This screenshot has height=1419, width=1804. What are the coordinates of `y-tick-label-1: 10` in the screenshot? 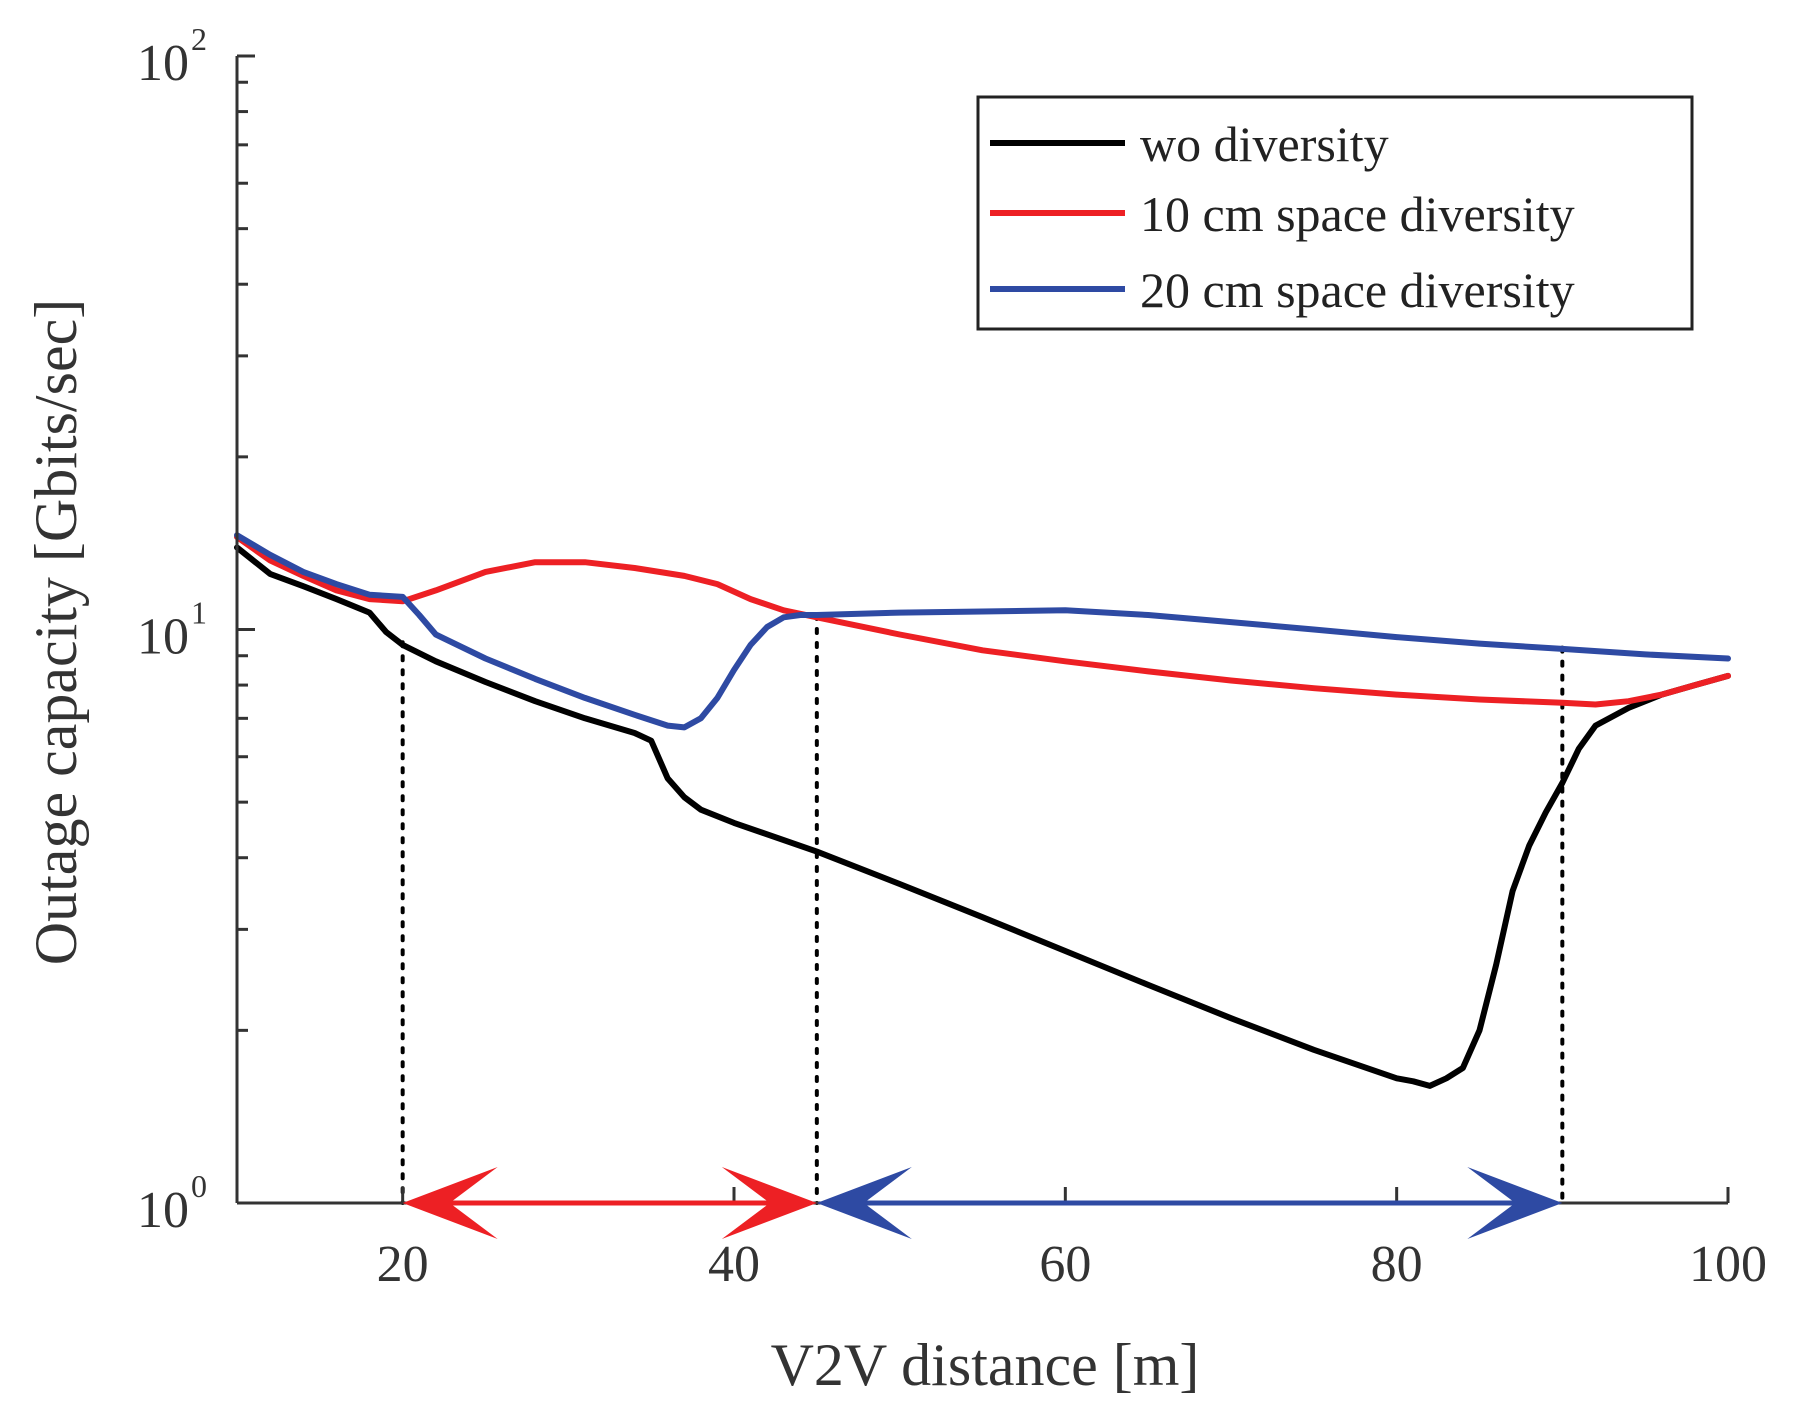 It's located at (163, 1210).